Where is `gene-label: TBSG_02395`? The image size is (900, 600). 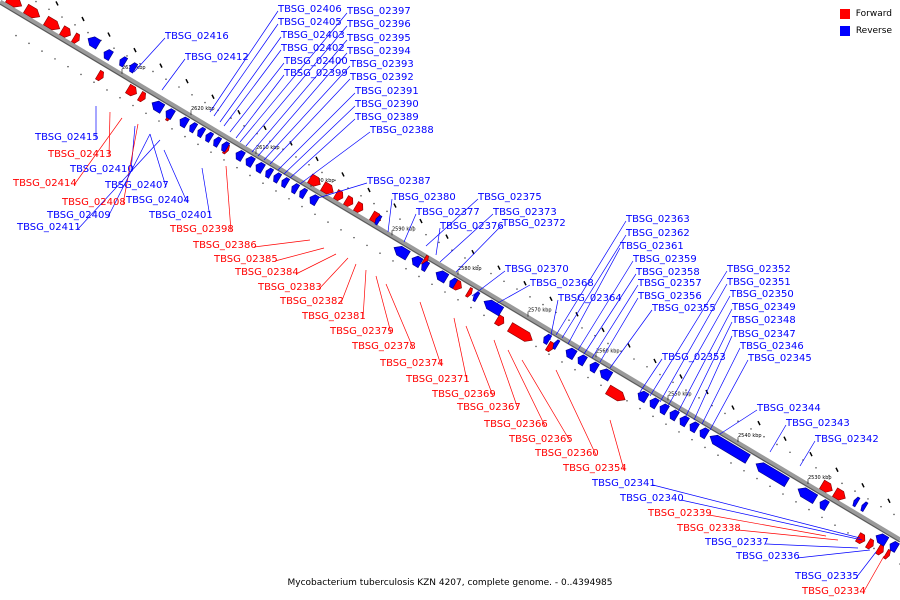
gene-label: TBSG_02395 is located at coordinates (378, 38).